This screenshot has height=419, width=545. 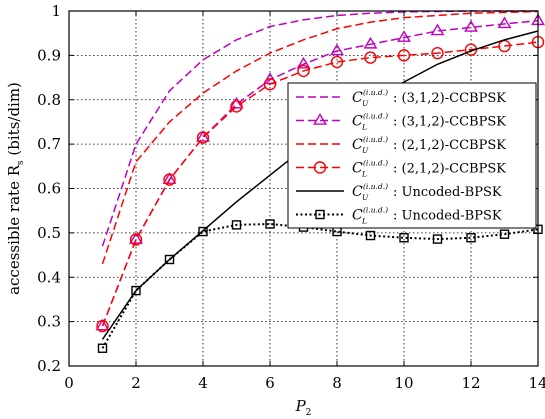 I want to click on x-tick-label: 6, so click(x=270, y=383).